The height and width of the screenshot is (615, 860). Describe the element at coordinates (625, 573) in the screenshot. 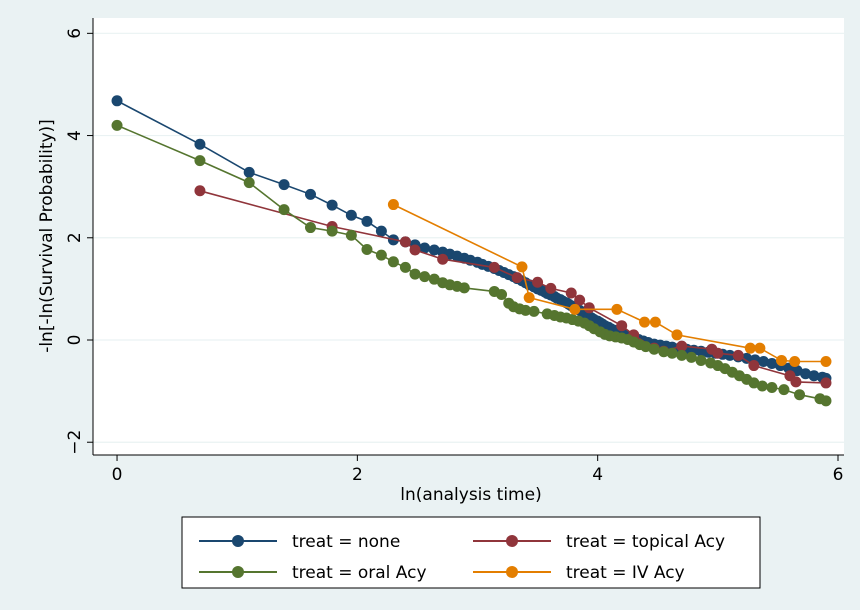

I see `legend-label: treat = IV Acy` at that location.